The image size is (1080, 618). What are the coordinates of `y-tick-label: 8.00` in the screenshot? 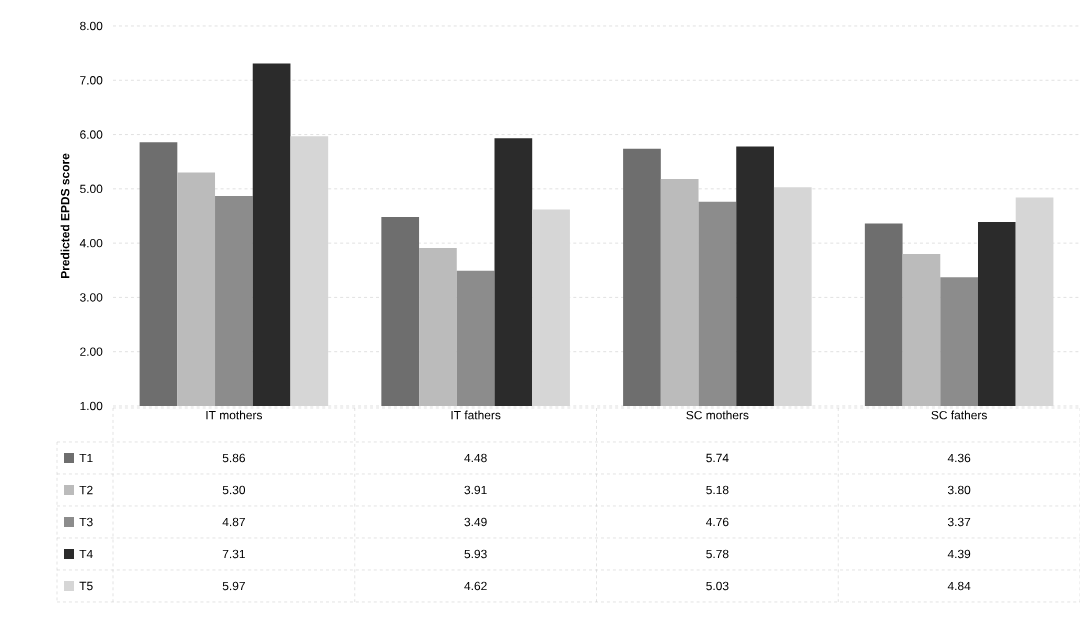 It's located at (91, 26).